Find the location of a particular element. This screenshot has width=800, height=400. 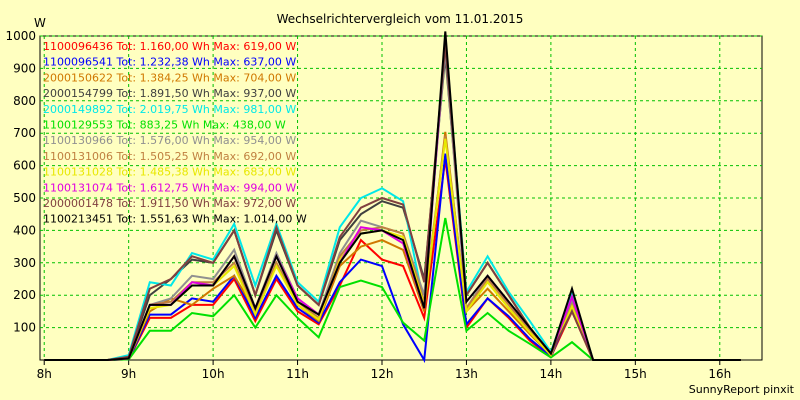

y-tick-label: 100 is located at coordinates (24, 328).